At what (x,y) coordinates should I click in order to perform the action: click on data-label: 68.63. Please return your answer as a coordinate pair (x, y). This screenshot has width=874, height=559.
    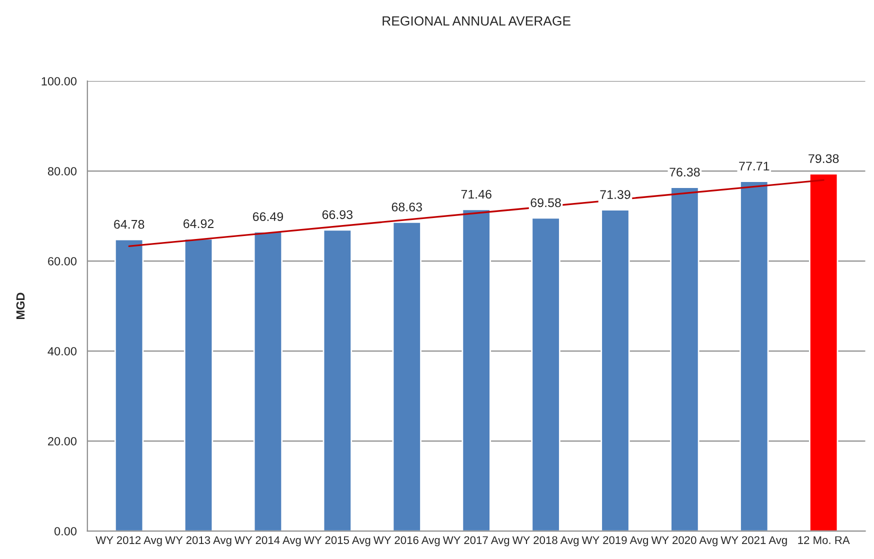
    Looking at the image, I should click on (407, 207).